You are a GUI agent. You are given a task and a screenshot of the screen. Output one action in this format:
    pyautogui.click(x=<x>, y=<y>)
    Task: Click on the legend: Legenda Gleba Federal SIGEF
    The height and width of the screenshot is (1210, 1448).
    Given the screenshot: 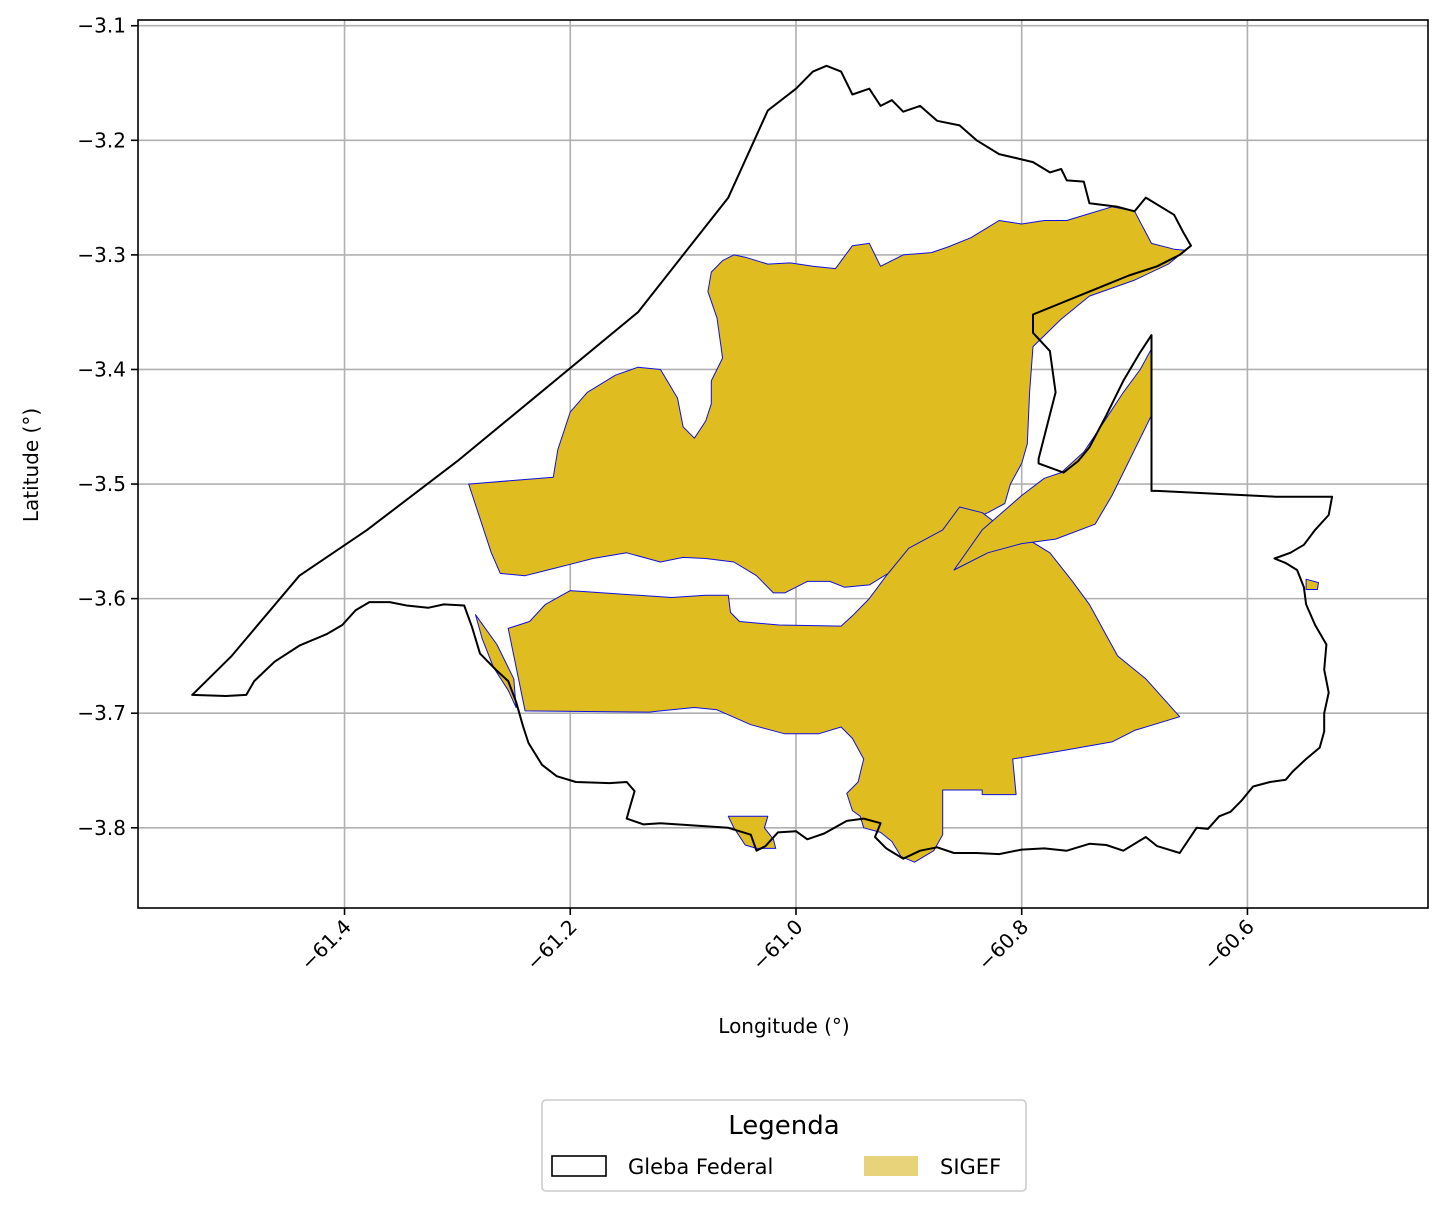 What is the action you would take?
    pyautogui.click(x=784, y=1145)
    